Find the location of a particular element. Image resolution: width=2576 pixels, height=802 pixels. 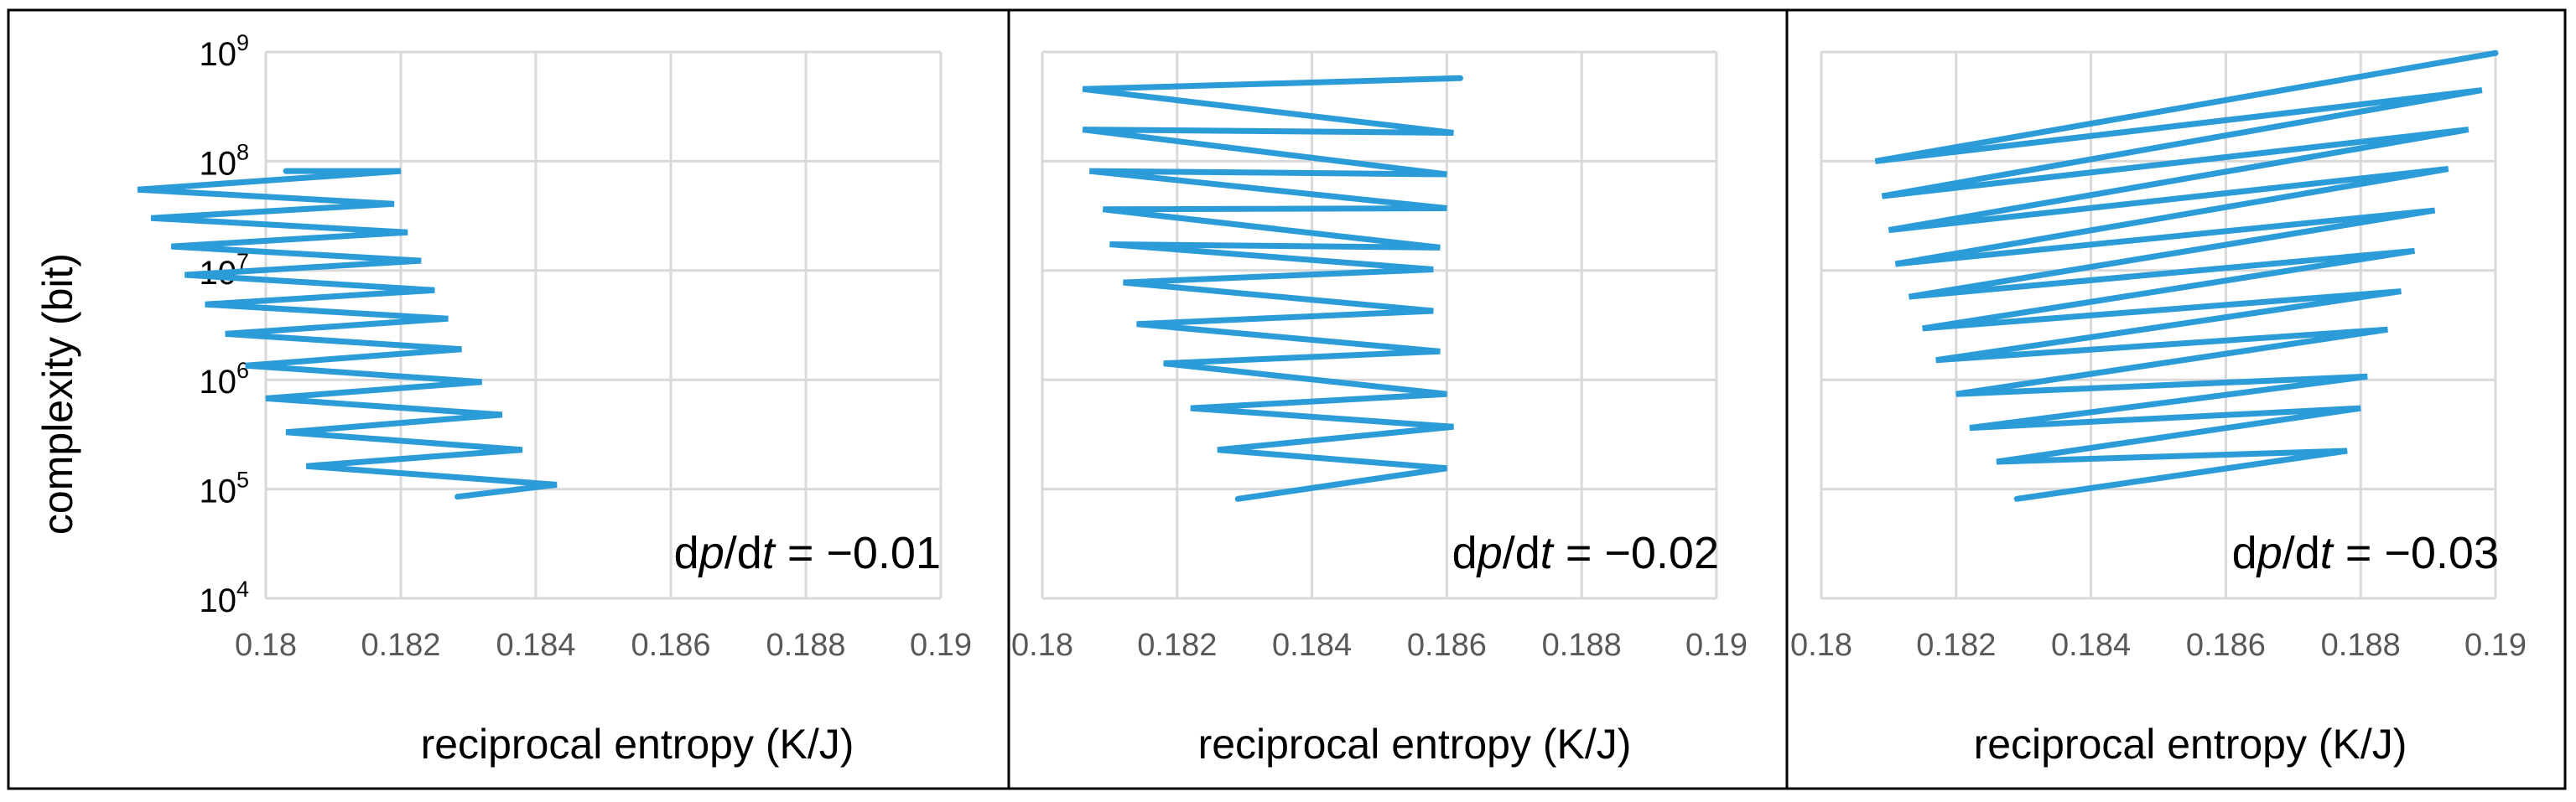

panel-1-y-tick-label: 10⁶ is located at coordinates (224, 379).